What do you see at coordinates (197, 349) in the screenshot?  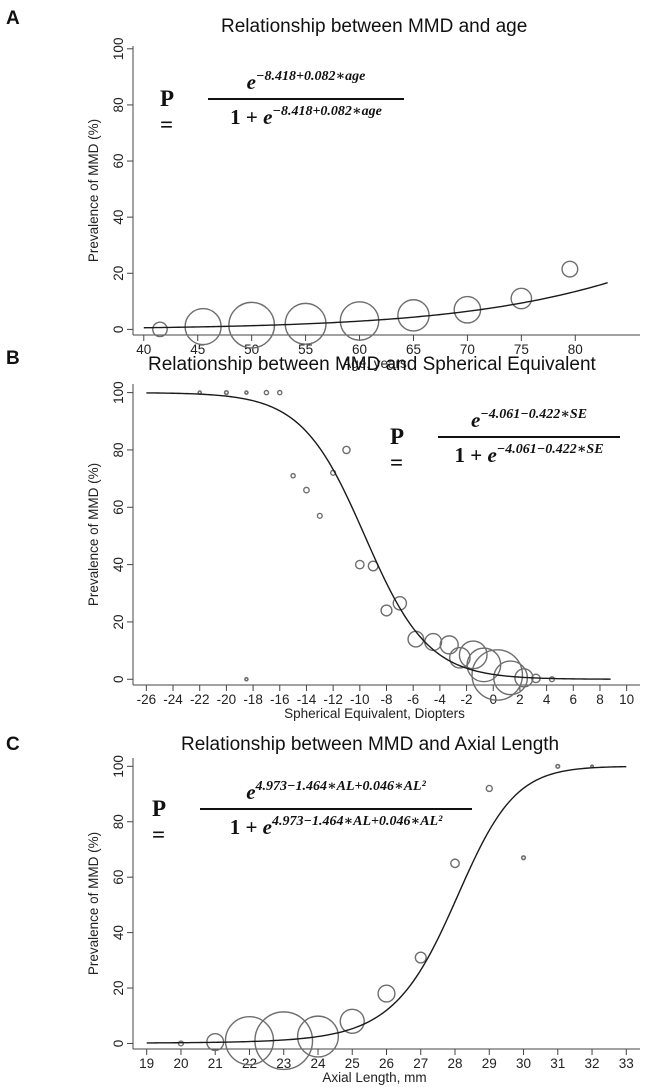 I see `x-tick-label: 45` at bounding box center [197, 349].